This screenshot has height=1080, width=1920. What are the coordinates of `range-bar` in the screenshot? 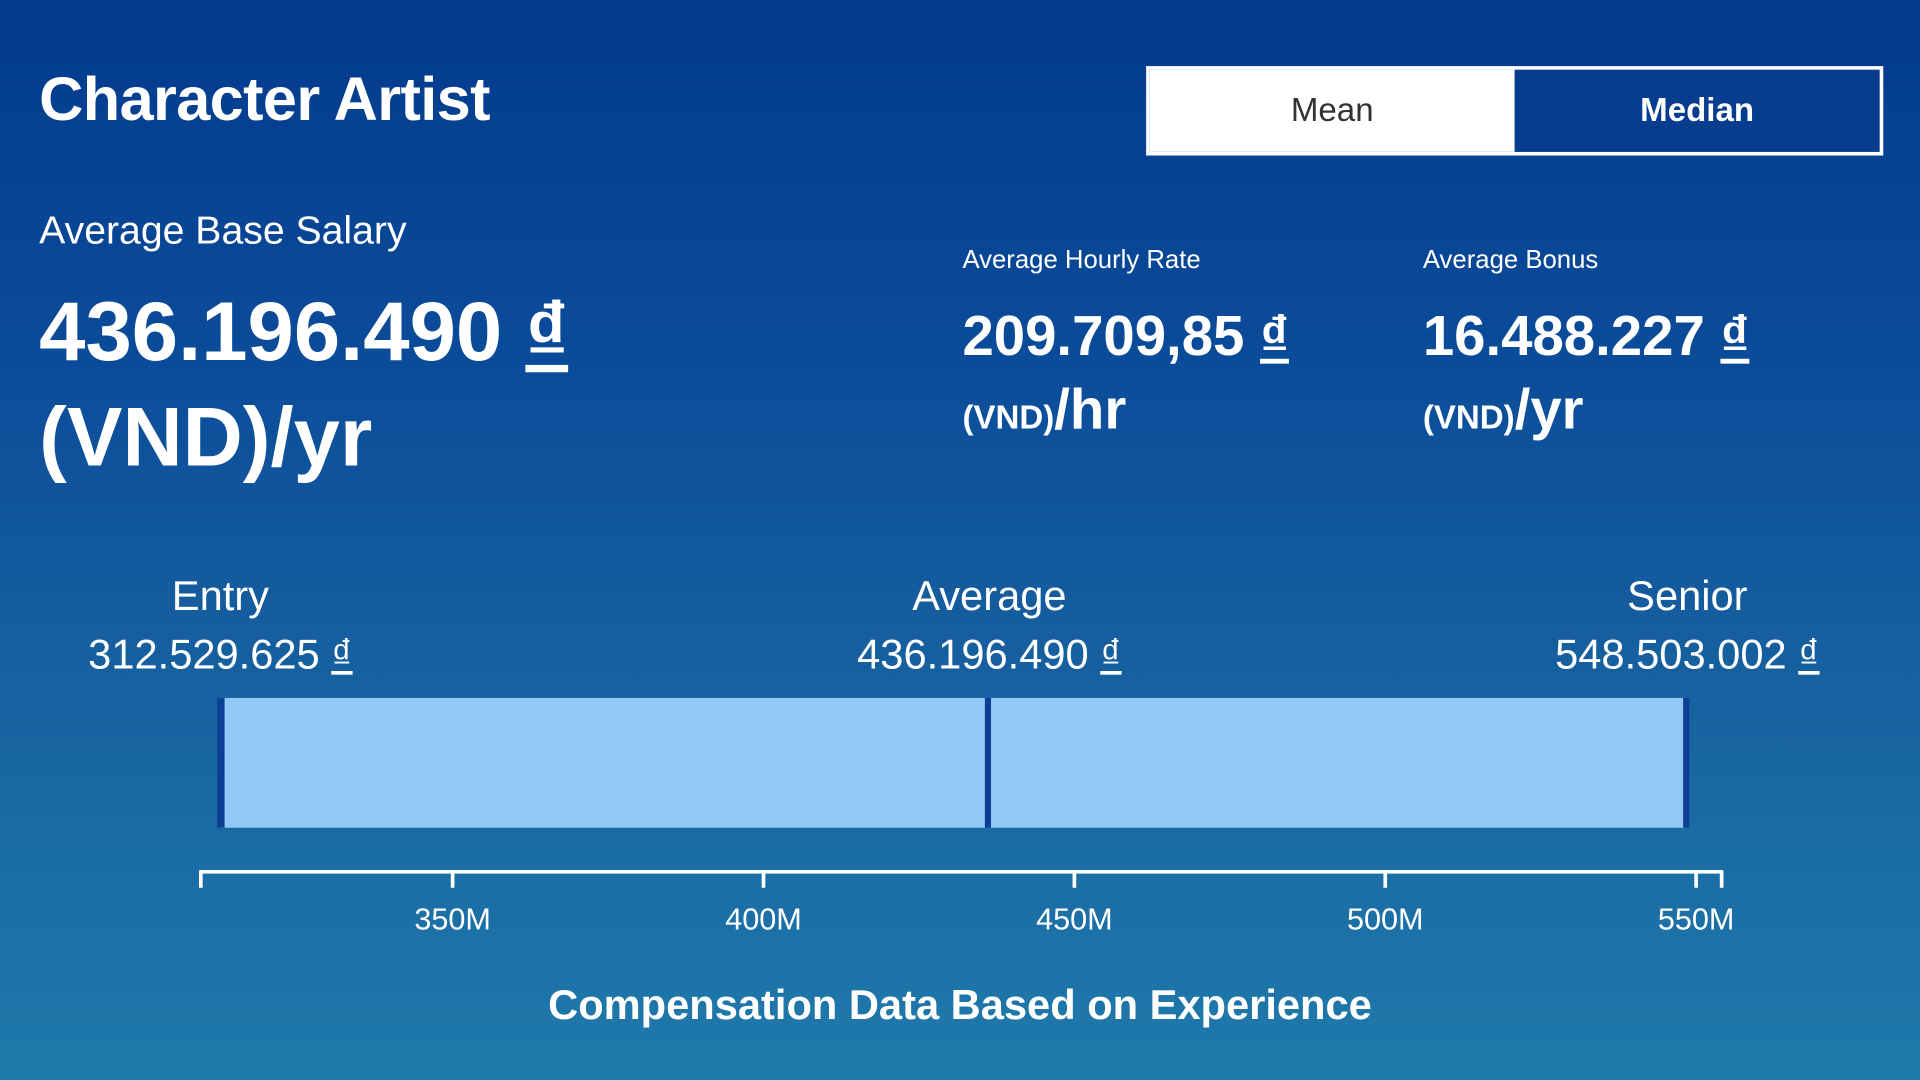 It's located at (953, 762).